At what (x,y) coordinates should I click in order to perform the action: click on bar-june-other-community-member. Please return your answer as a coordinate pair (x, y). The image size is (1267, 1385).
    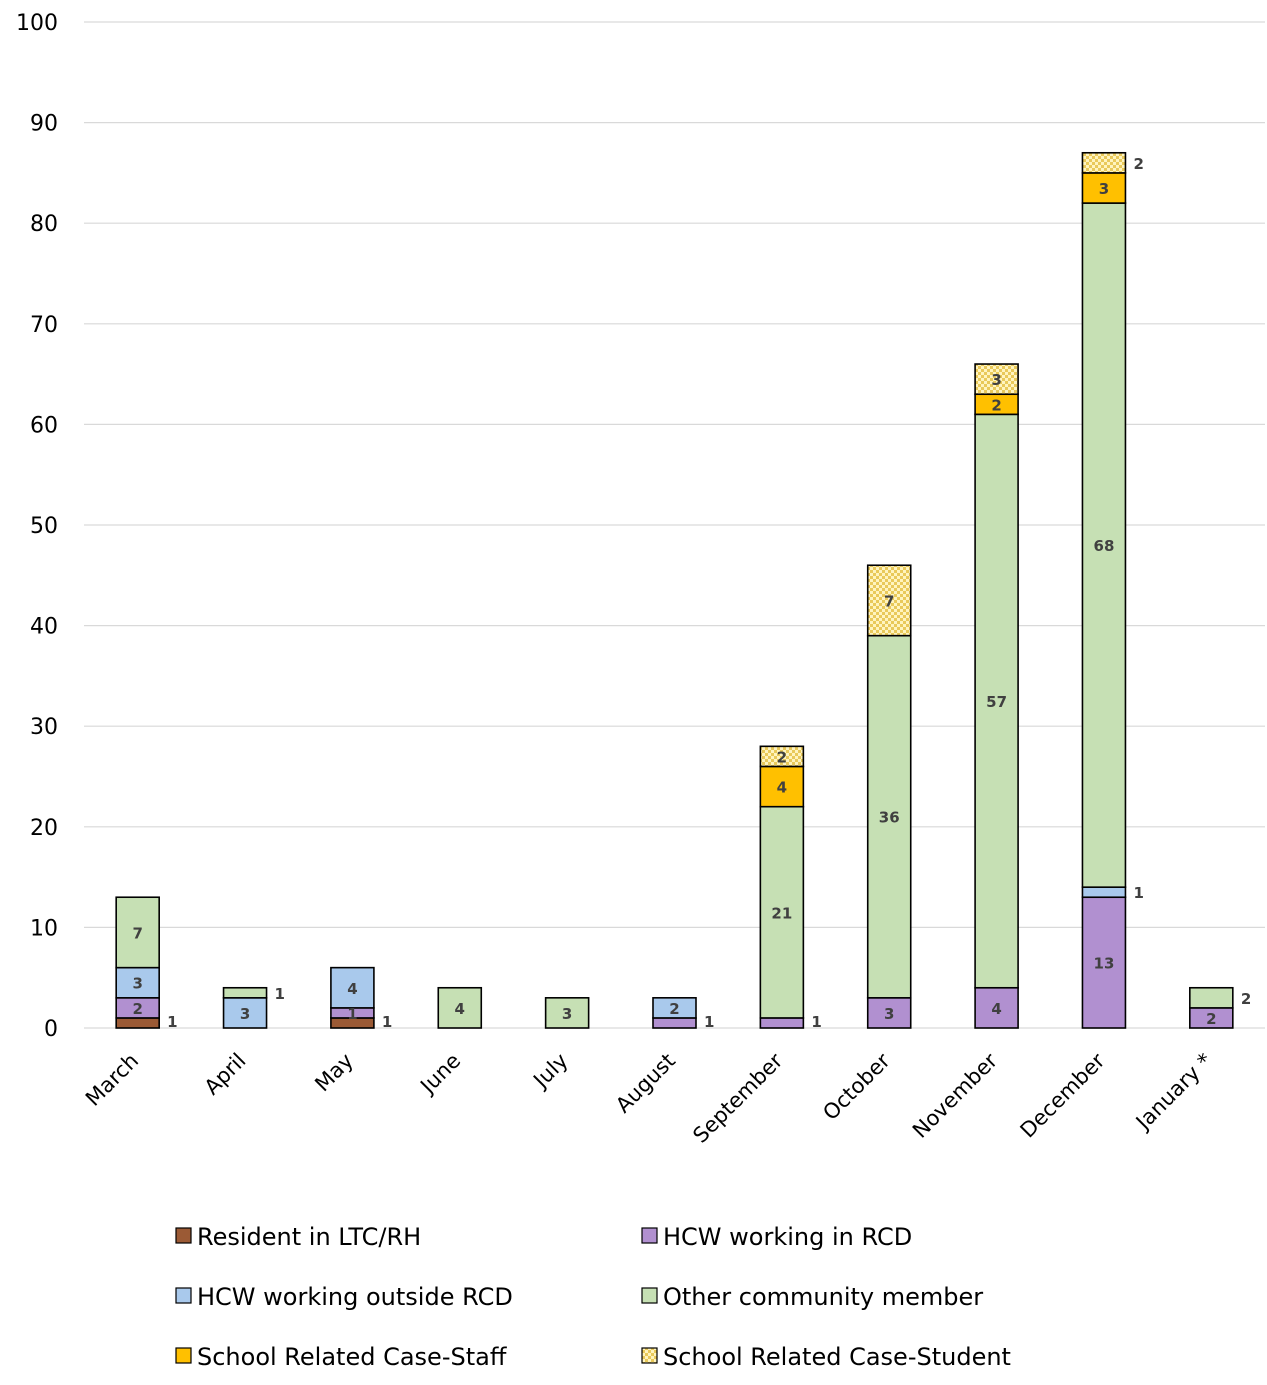
    Looking at the image, I should click on (460, 1007).